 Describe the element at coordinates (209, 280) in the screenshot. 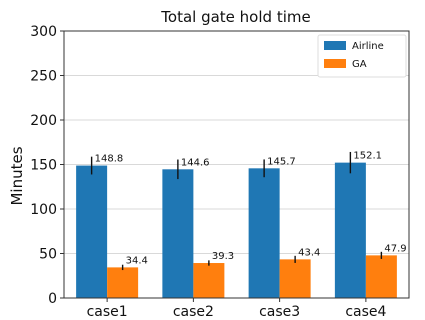

I see `bar-ga-case2` at that location.